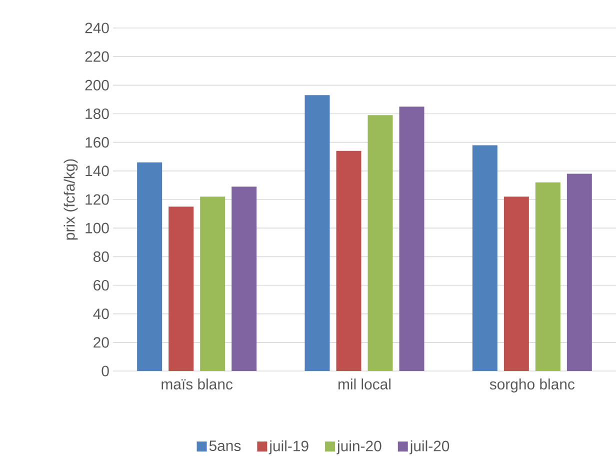  What do you see at coordinates (97, 28) in the screenshot?
I see `y-tick-label: 240` at bounding box center [97, 28].